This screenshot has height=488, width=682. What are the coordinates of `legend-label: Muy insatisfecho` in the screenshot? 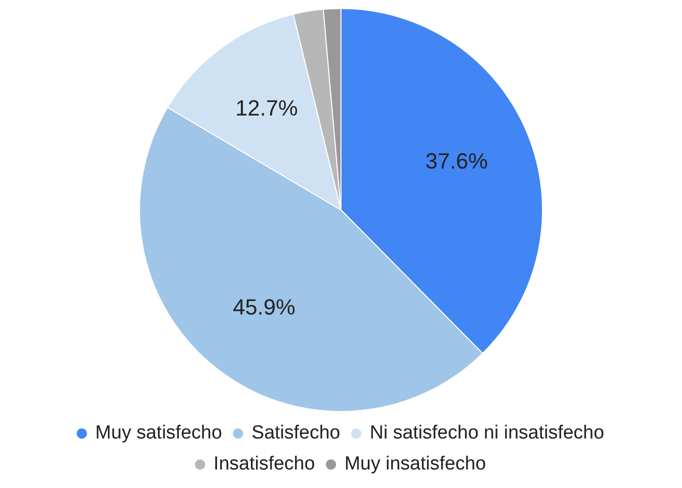 It's located at (415, 464).